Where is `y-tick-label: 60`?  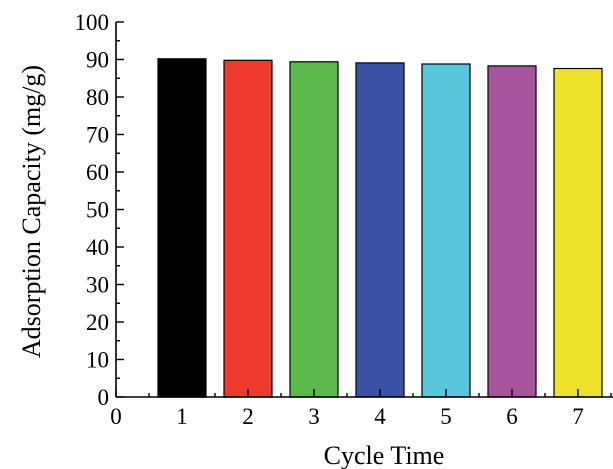 y-tick-label: 60 is located at coordinates (97, 172).